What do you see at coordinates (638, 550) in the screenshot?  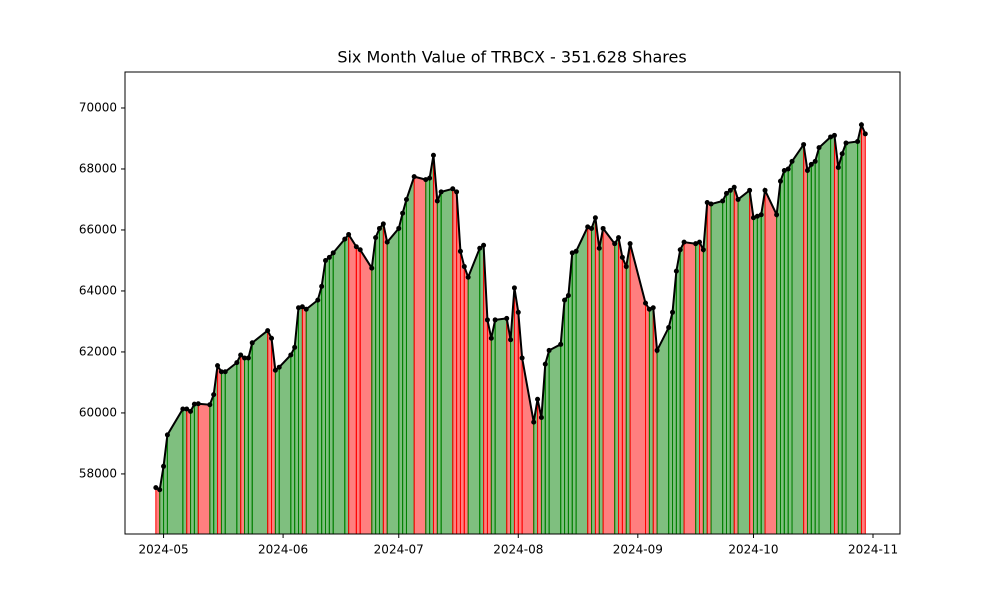 I see `x-tick-label: 2024-09` at bounding box center [638, 550].